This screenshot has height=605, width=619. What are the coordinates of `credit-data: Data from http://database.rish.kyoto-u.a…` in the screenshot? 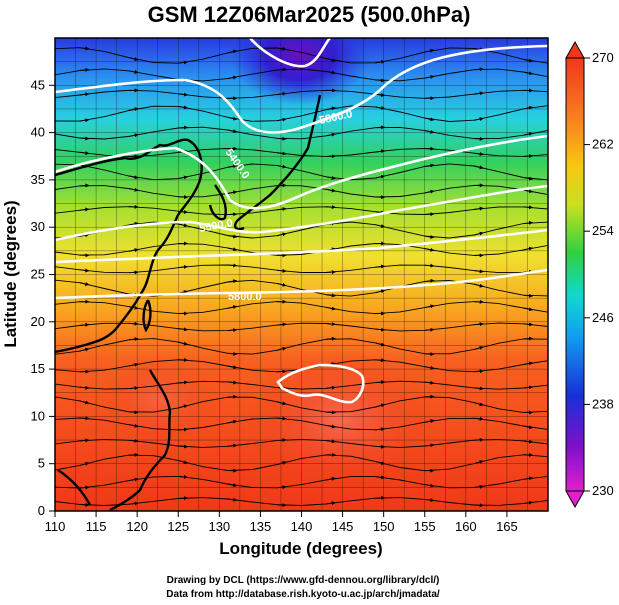 It's located at (303, 594).